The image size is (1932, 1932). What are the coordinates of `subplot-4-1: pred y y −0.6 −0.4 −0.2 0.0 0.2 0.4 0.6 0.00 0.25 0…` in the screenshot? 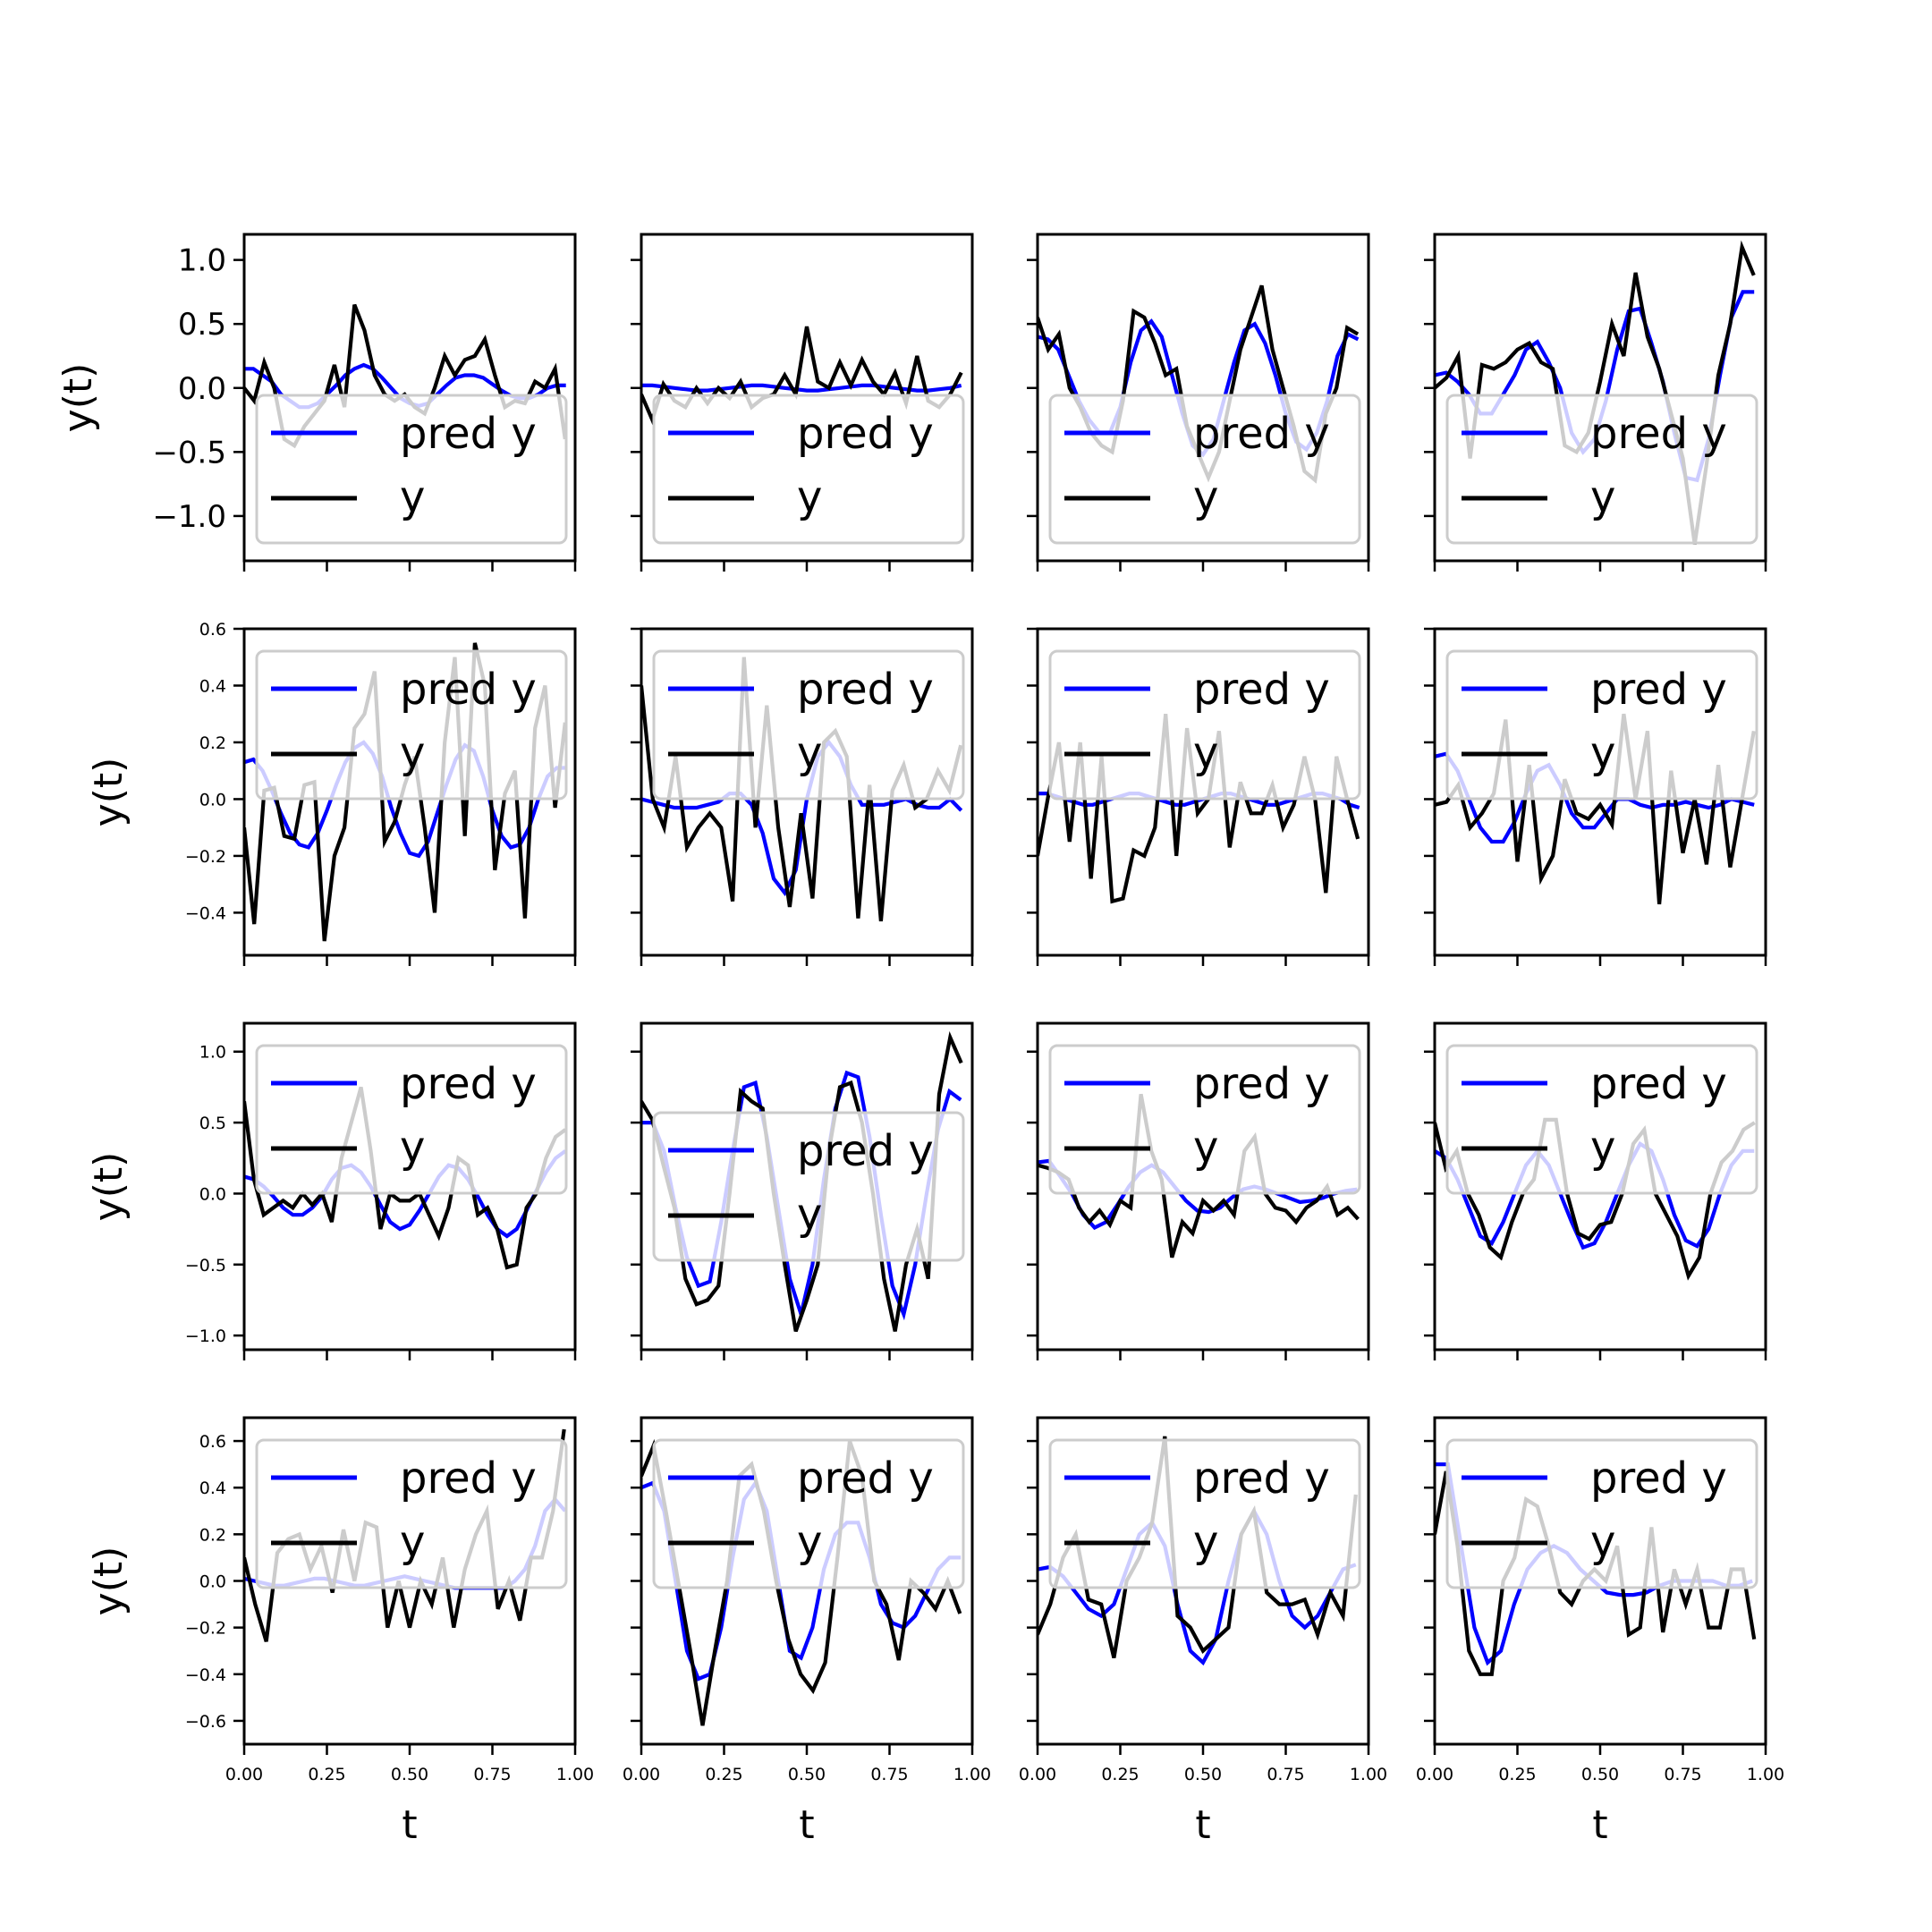 It's located at (340, 1632).